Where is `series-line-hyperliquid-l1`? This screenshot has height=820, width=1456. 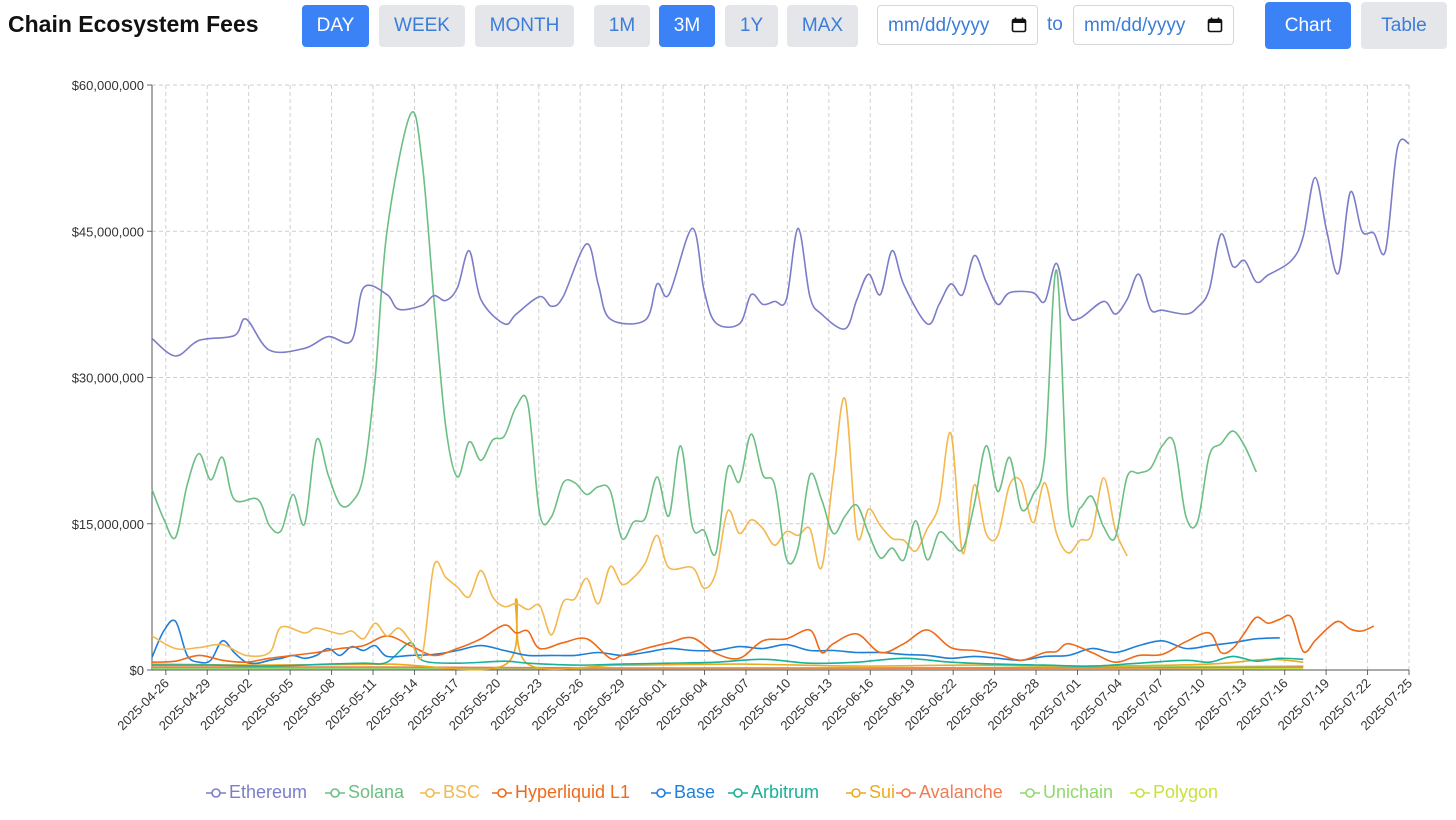 series-line-hyperliquid-l1 is located at coordinates (763, 639).